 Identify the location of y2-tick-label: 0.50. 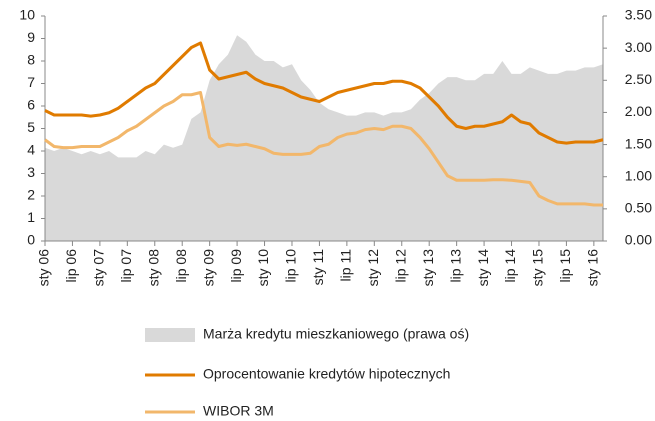
(638, 208).